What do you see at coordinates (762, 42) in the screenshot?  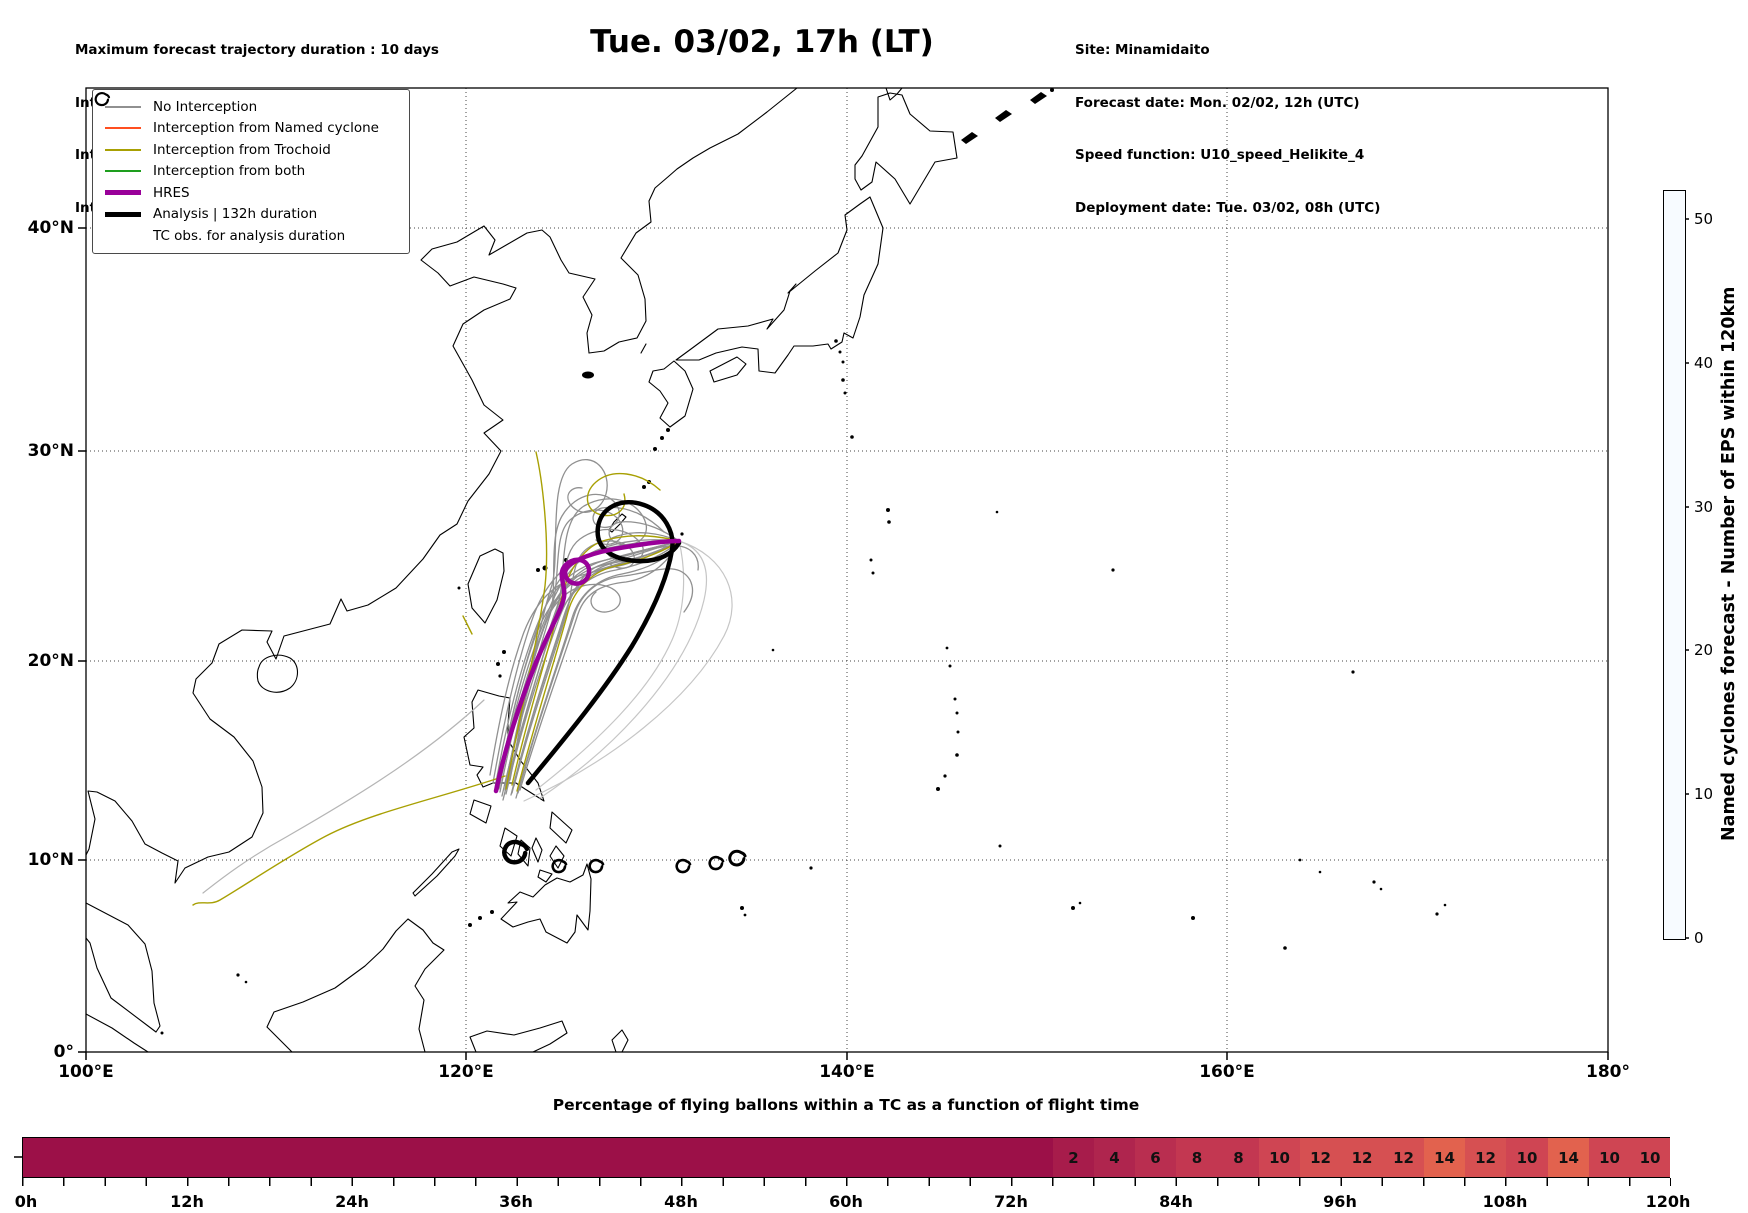 I see `page-title: Tue. 03/02, 17h (LT)` at bounding box center [762, 42].